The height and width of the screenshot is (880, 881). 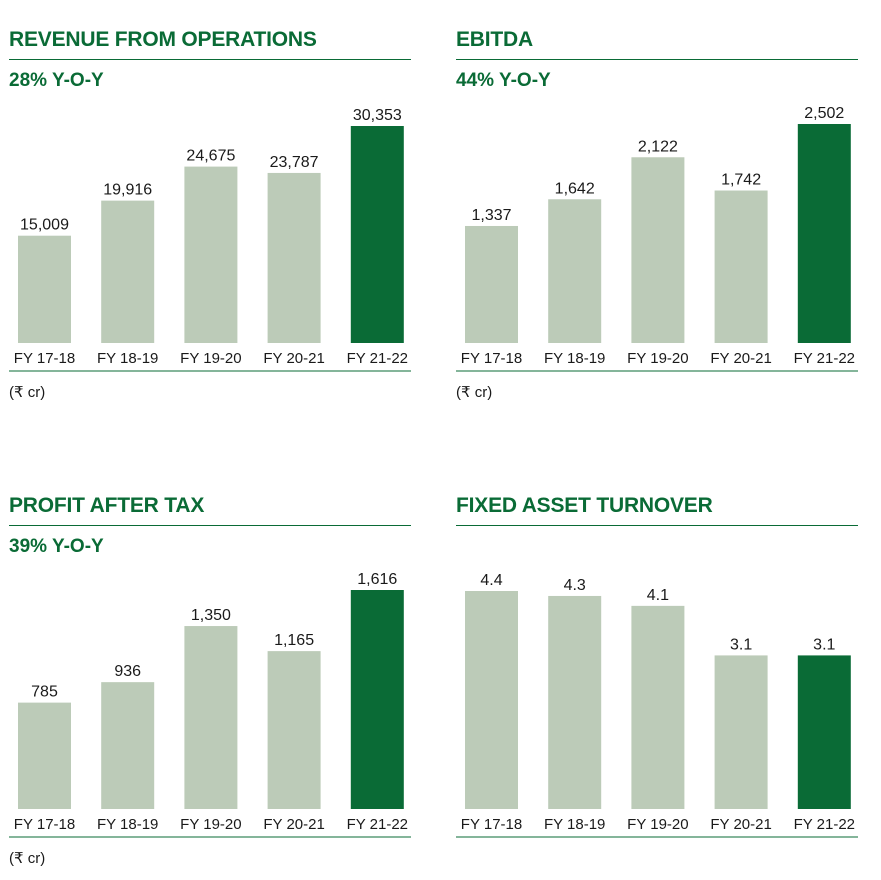 I want to click on data-label: 1,742, so click(x=741, y=180).